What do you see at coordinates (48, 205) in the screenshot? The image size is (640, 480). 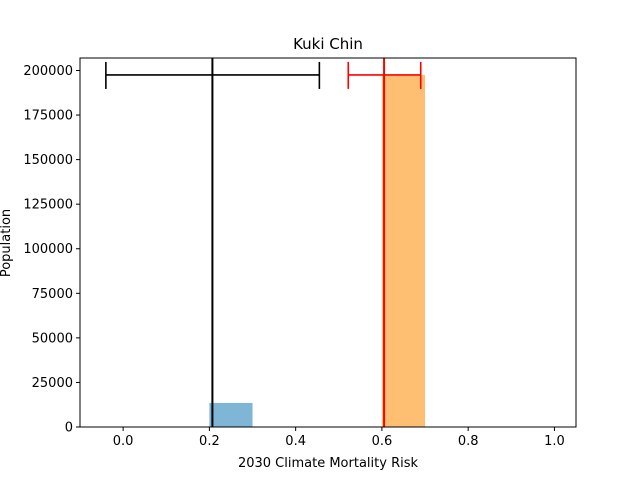 I see `y-tick-label-5: 125000` at bounding box center [48, 205].